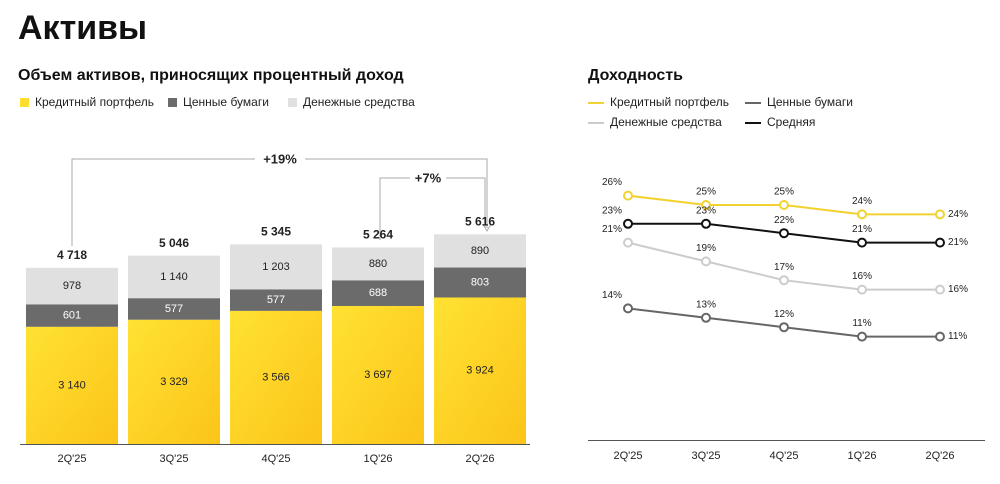  I want to click on arrow, so click(487, 228).